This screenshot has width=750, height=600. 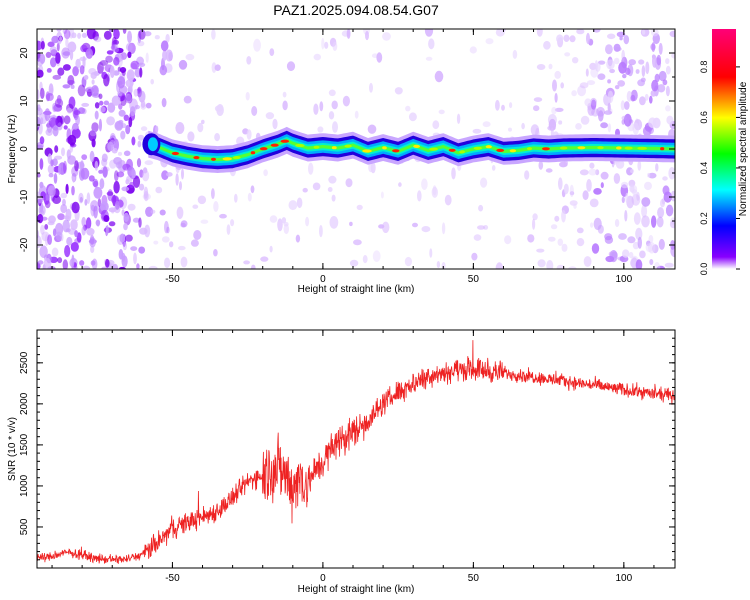 I want to click on figure-title: PAZ1.2025.094.08.54.G07, so click(x=356, y=10).